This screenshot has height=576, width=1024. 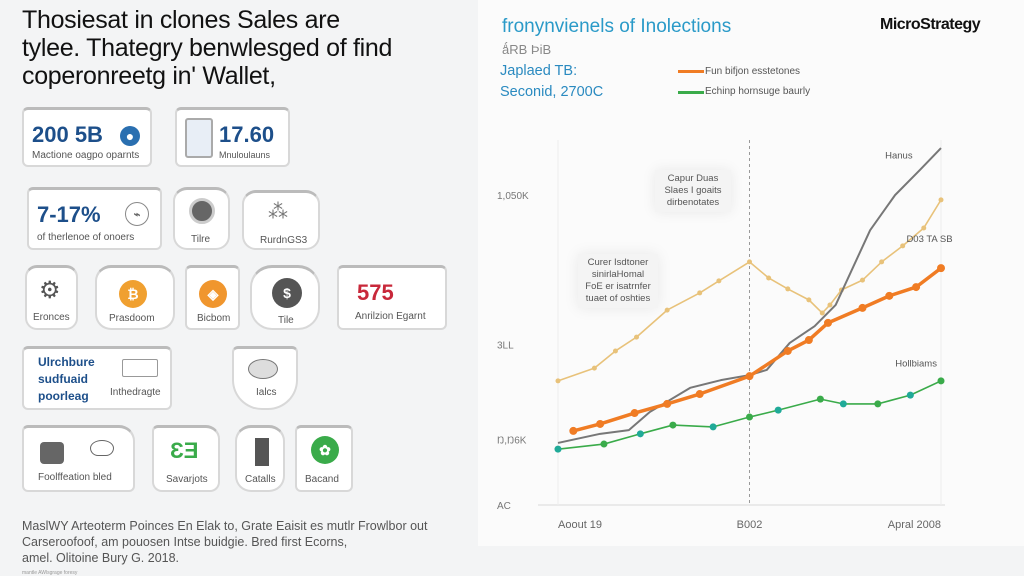 I want to click on card-title-line: Ulrchbure, so click(x=66, y=362).